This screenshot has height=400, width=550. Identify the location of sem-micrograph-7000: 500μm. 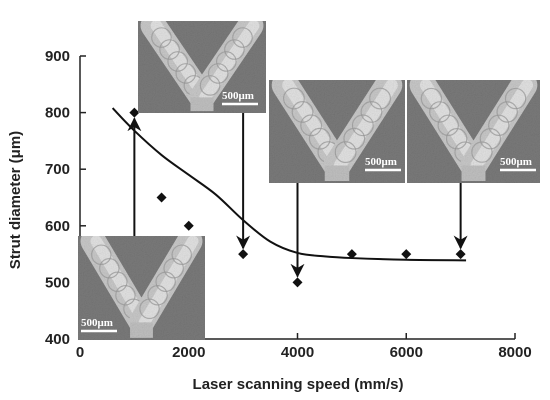
(473, 127).